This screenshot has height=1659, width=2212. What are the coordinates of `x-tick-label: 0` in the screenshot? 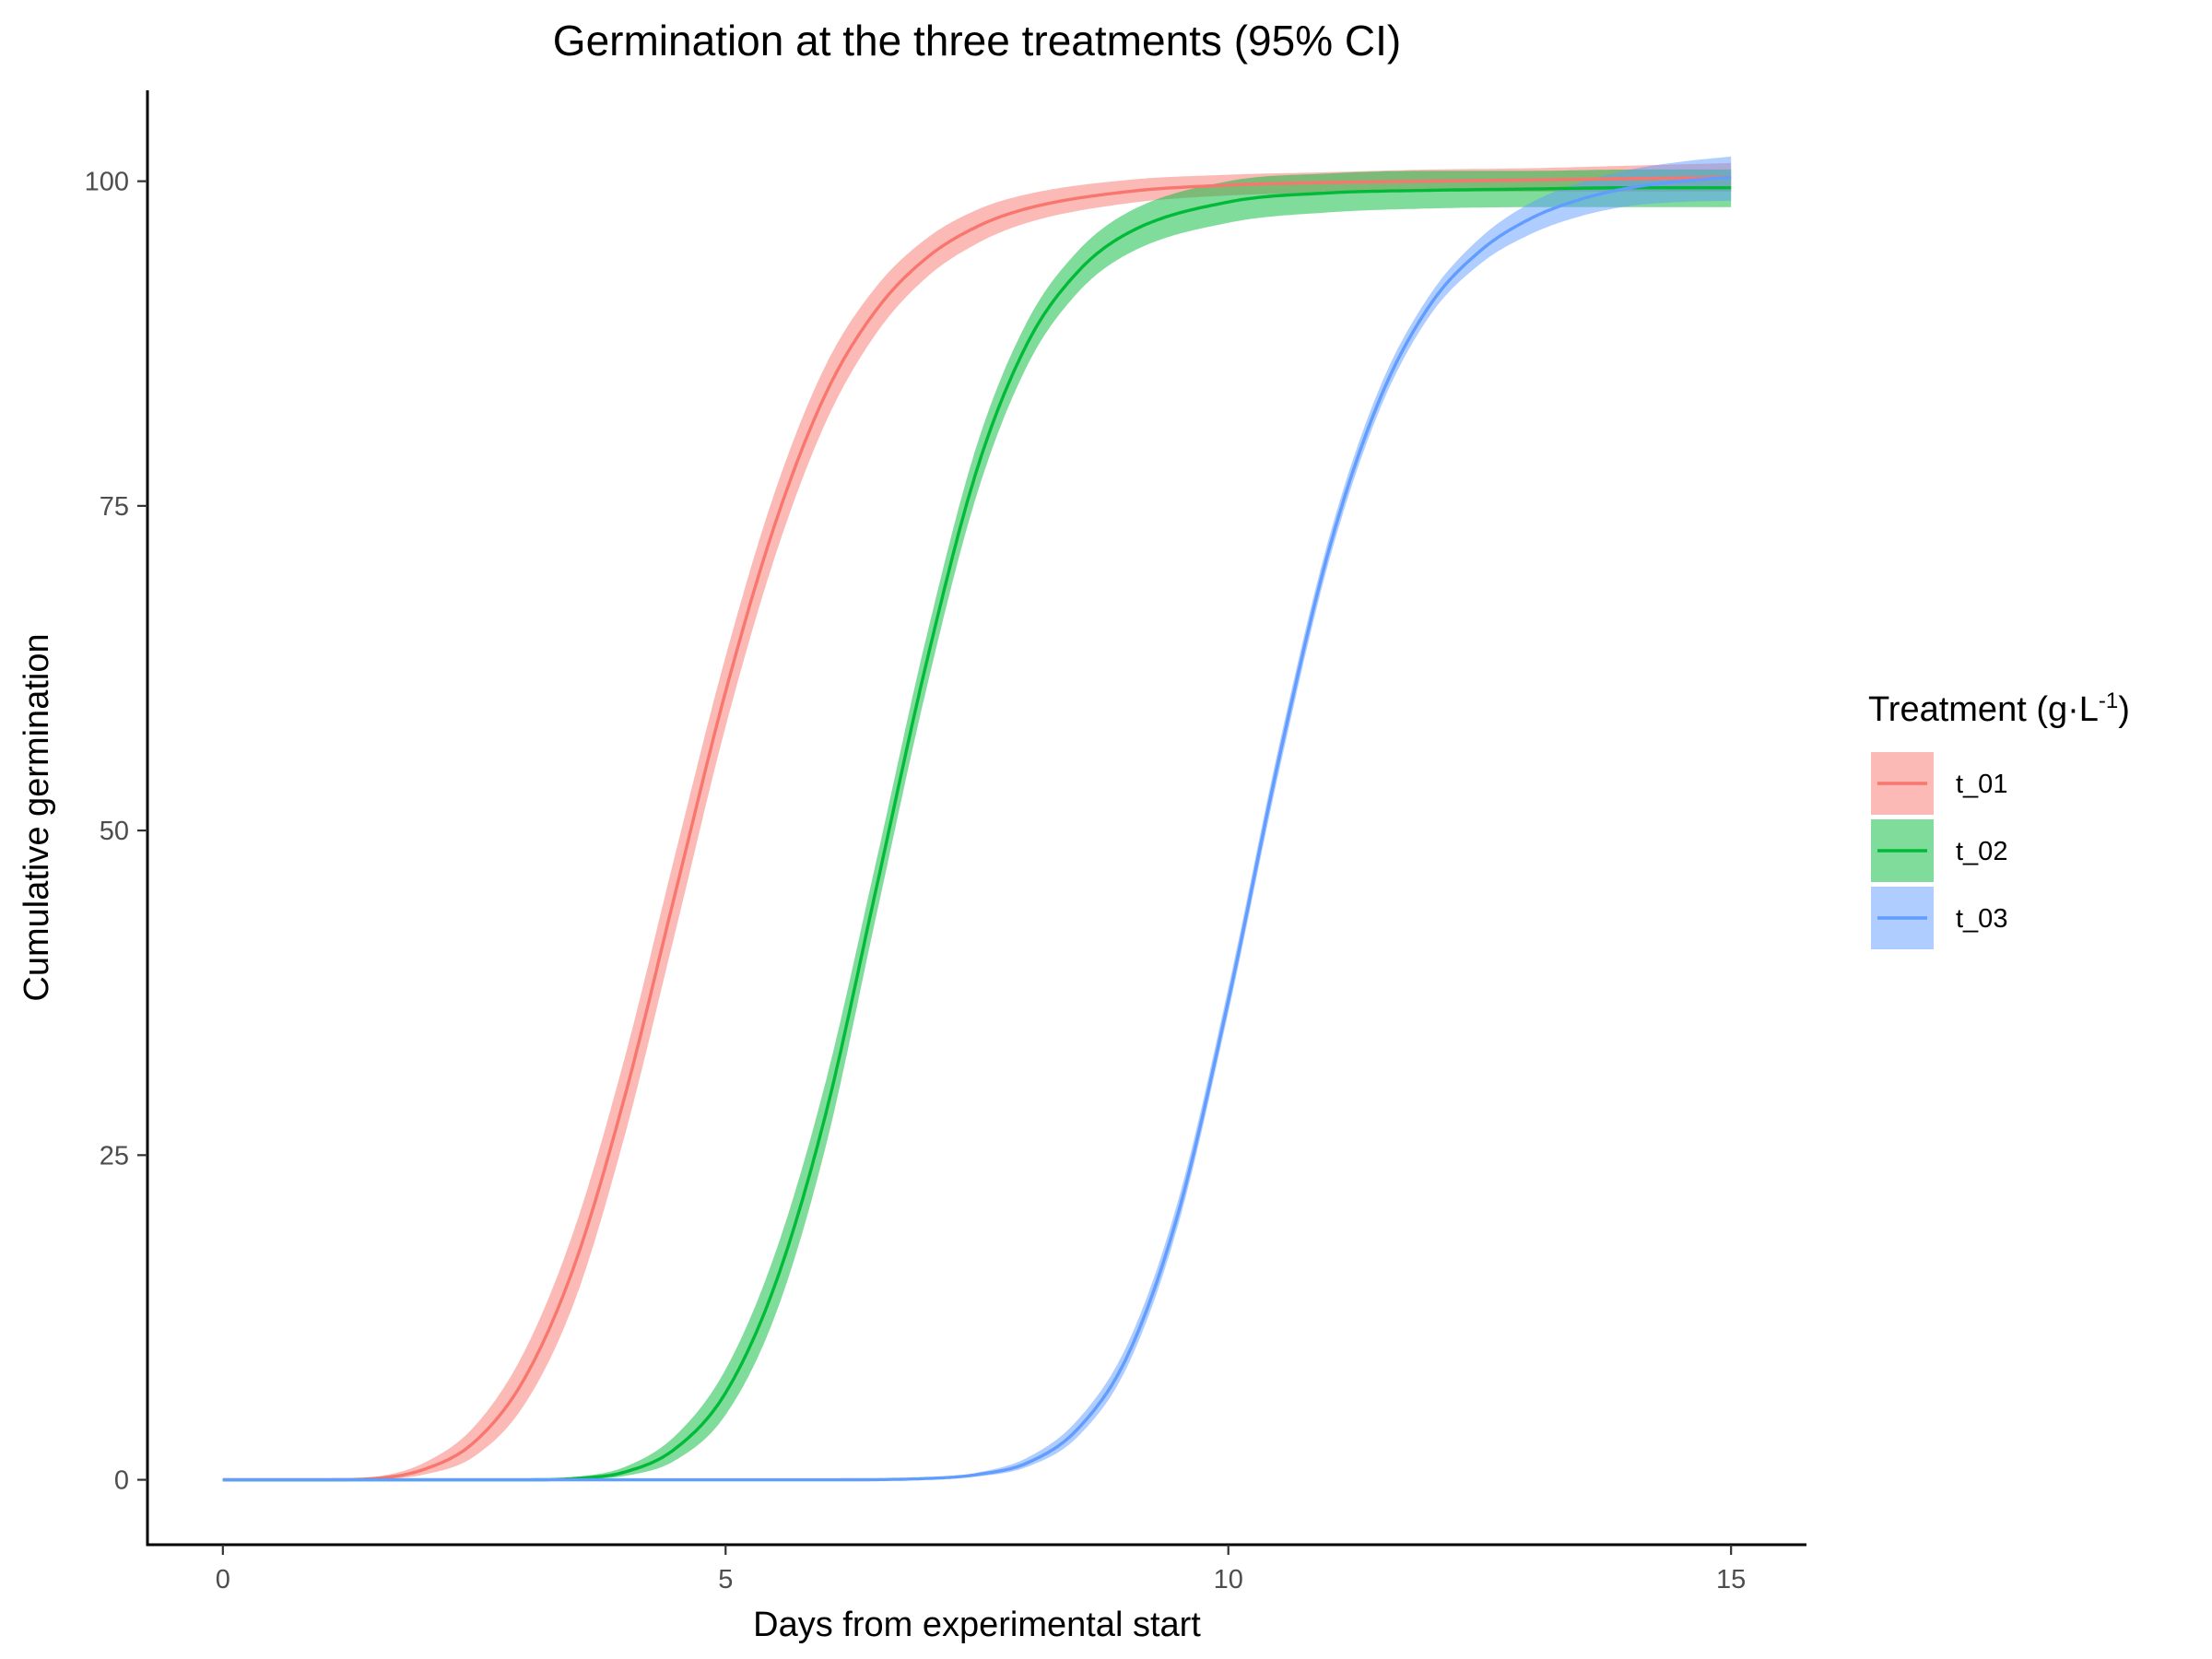 It's located at (223, 1579).